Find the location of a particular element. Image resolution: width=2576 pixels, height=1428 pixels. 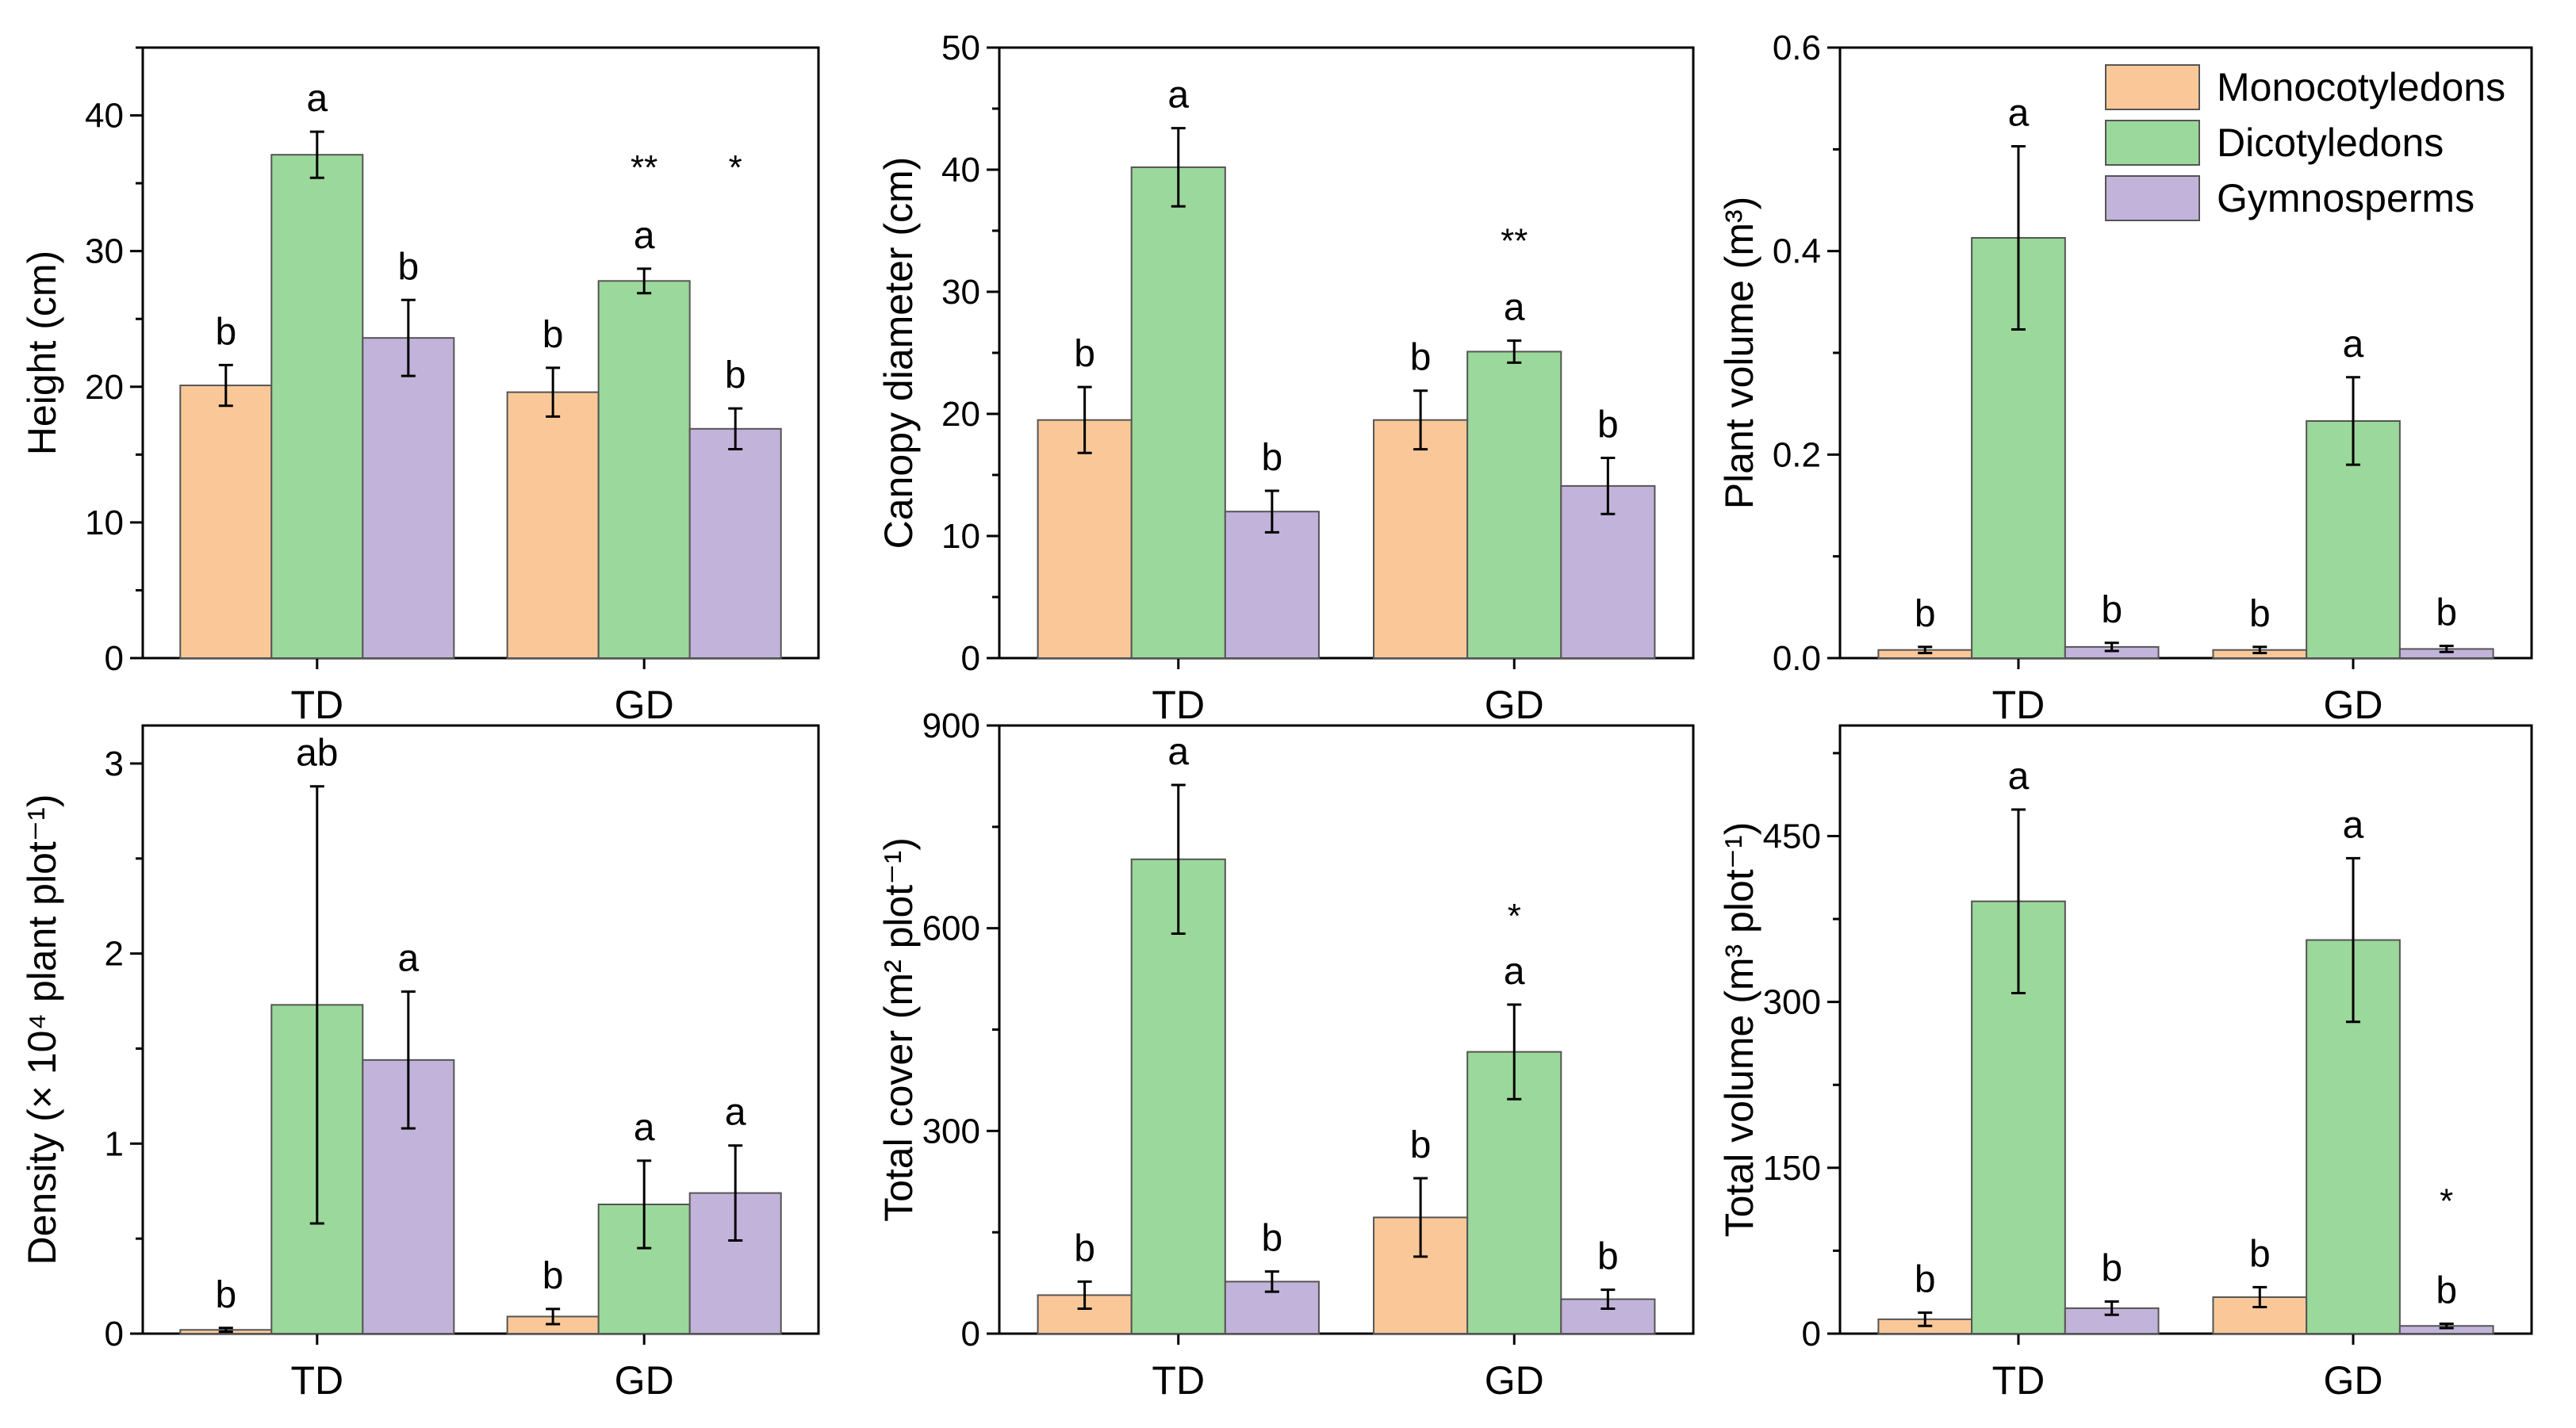

y-tick-label: 1 is located at coordinates (115, 1143).